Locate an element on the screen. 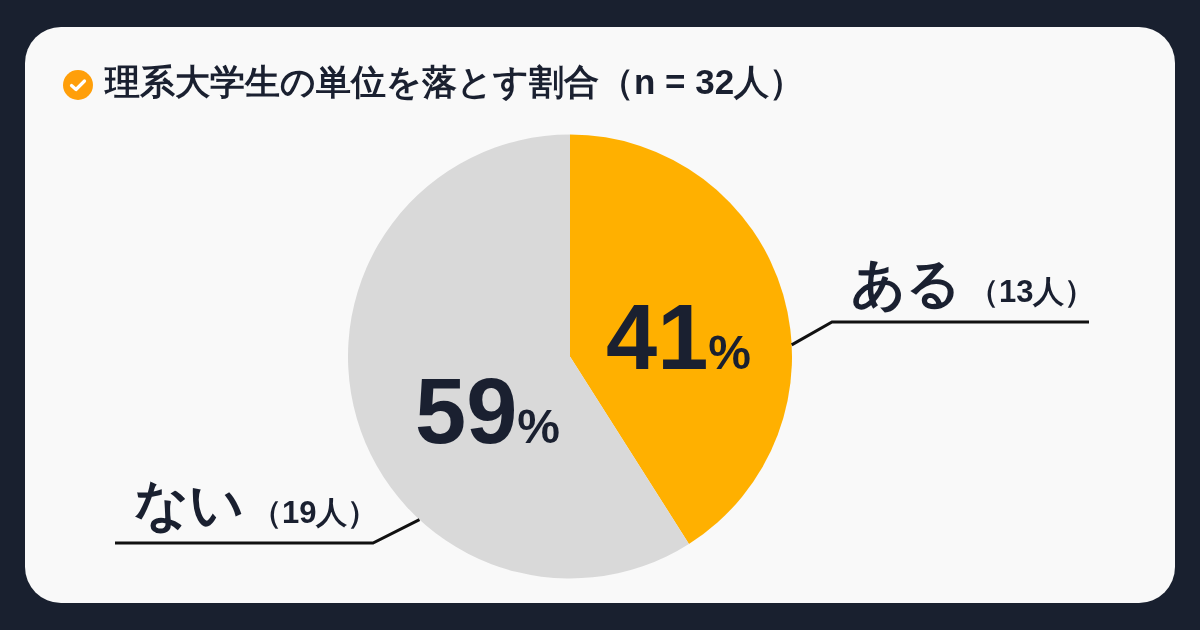 The height and width of the screenshot is (630, 1200). data-label: 41% is located at coordinates (679, 337).